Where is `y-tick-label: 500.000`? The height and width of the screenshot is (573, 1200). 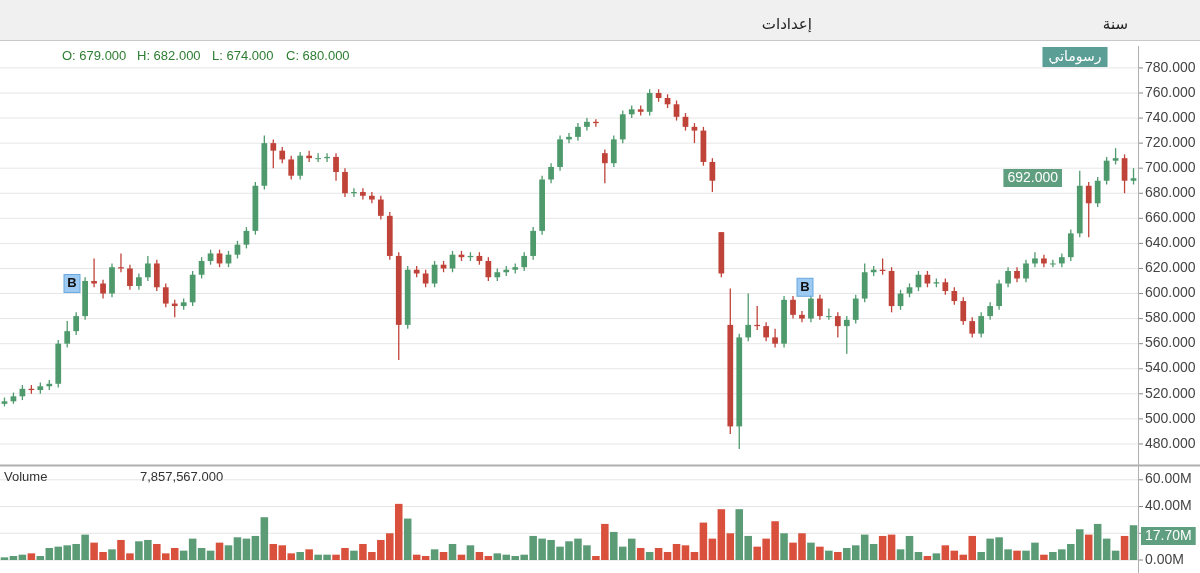
y-tick-label: 500.000 is located at coordinates (1170, 417).